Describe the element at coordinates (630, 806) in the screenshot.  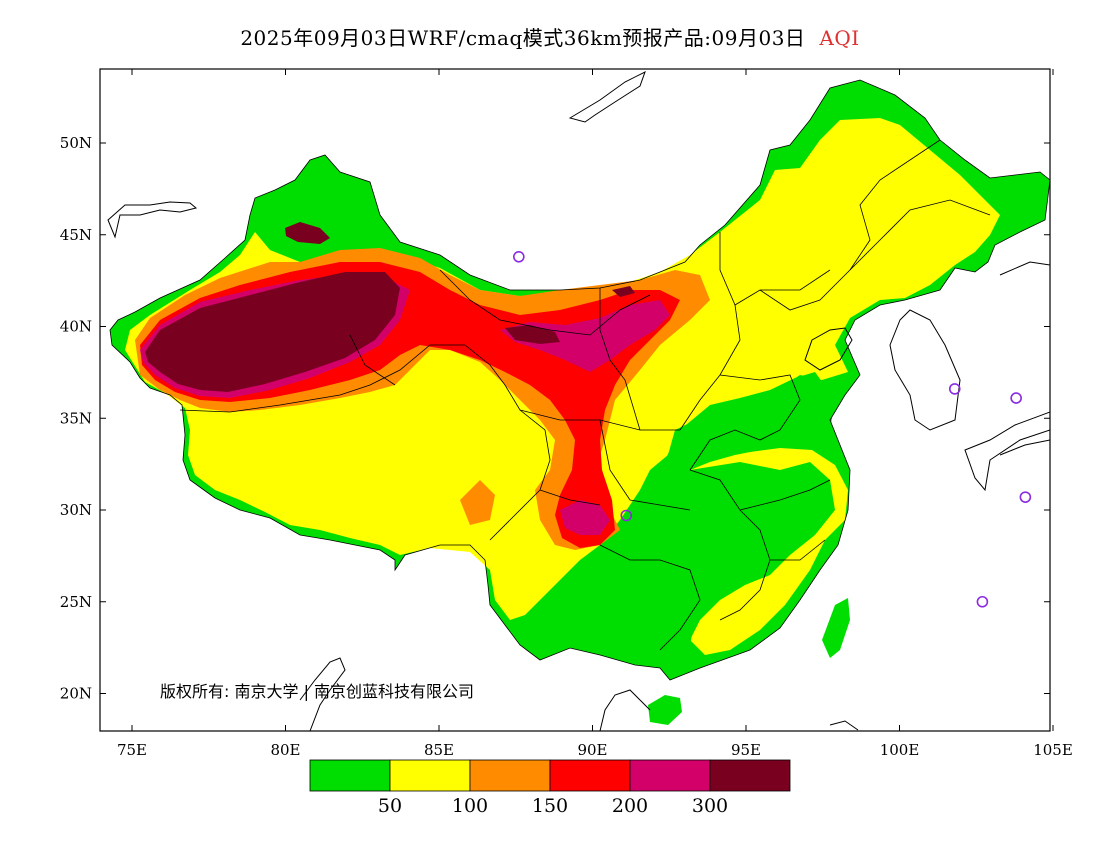
I see `legend-label: 200` at that location.